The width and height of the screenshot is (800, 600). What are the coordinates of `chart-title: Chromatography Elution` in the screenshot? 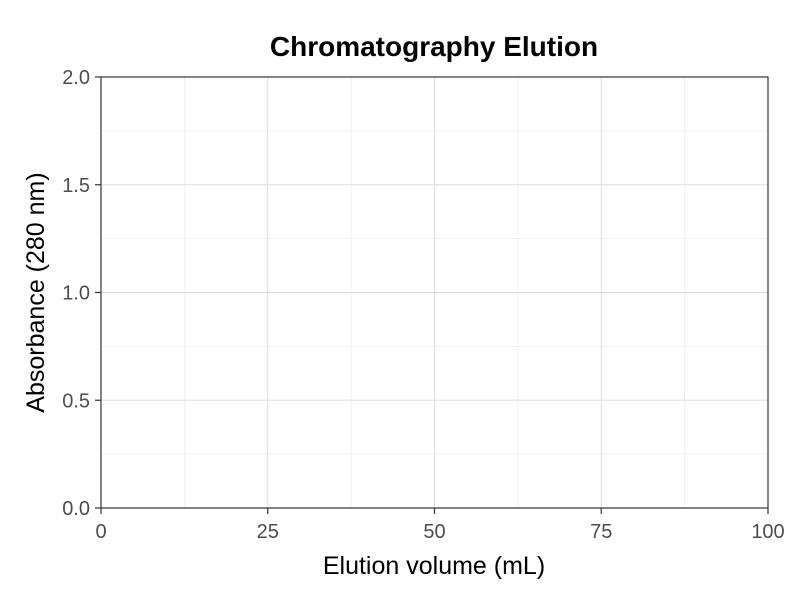 It's located at (434, 46).